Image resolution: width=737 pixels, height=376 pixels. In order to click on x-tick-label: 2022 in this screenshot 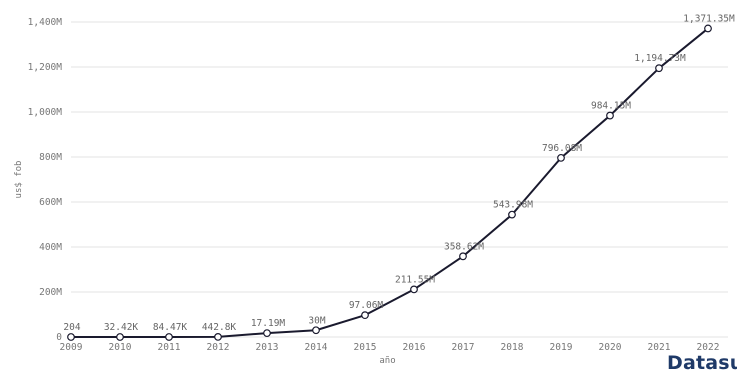, I will do `click(708, 347)`.